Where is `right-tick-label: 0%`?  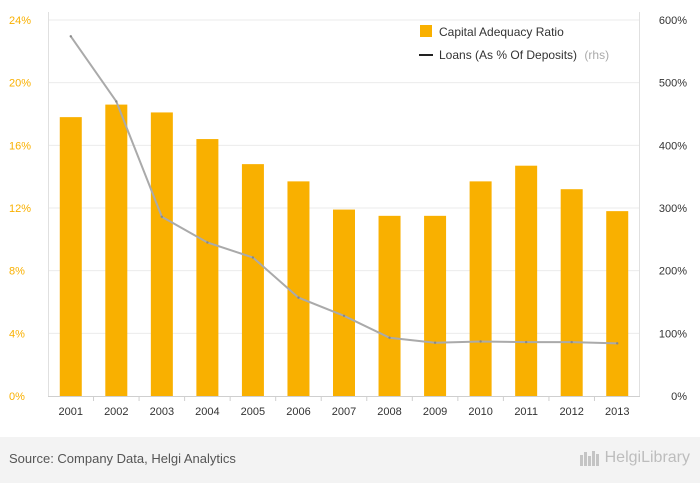 right-tick-label: 0% is located at coordinates (679, 397).